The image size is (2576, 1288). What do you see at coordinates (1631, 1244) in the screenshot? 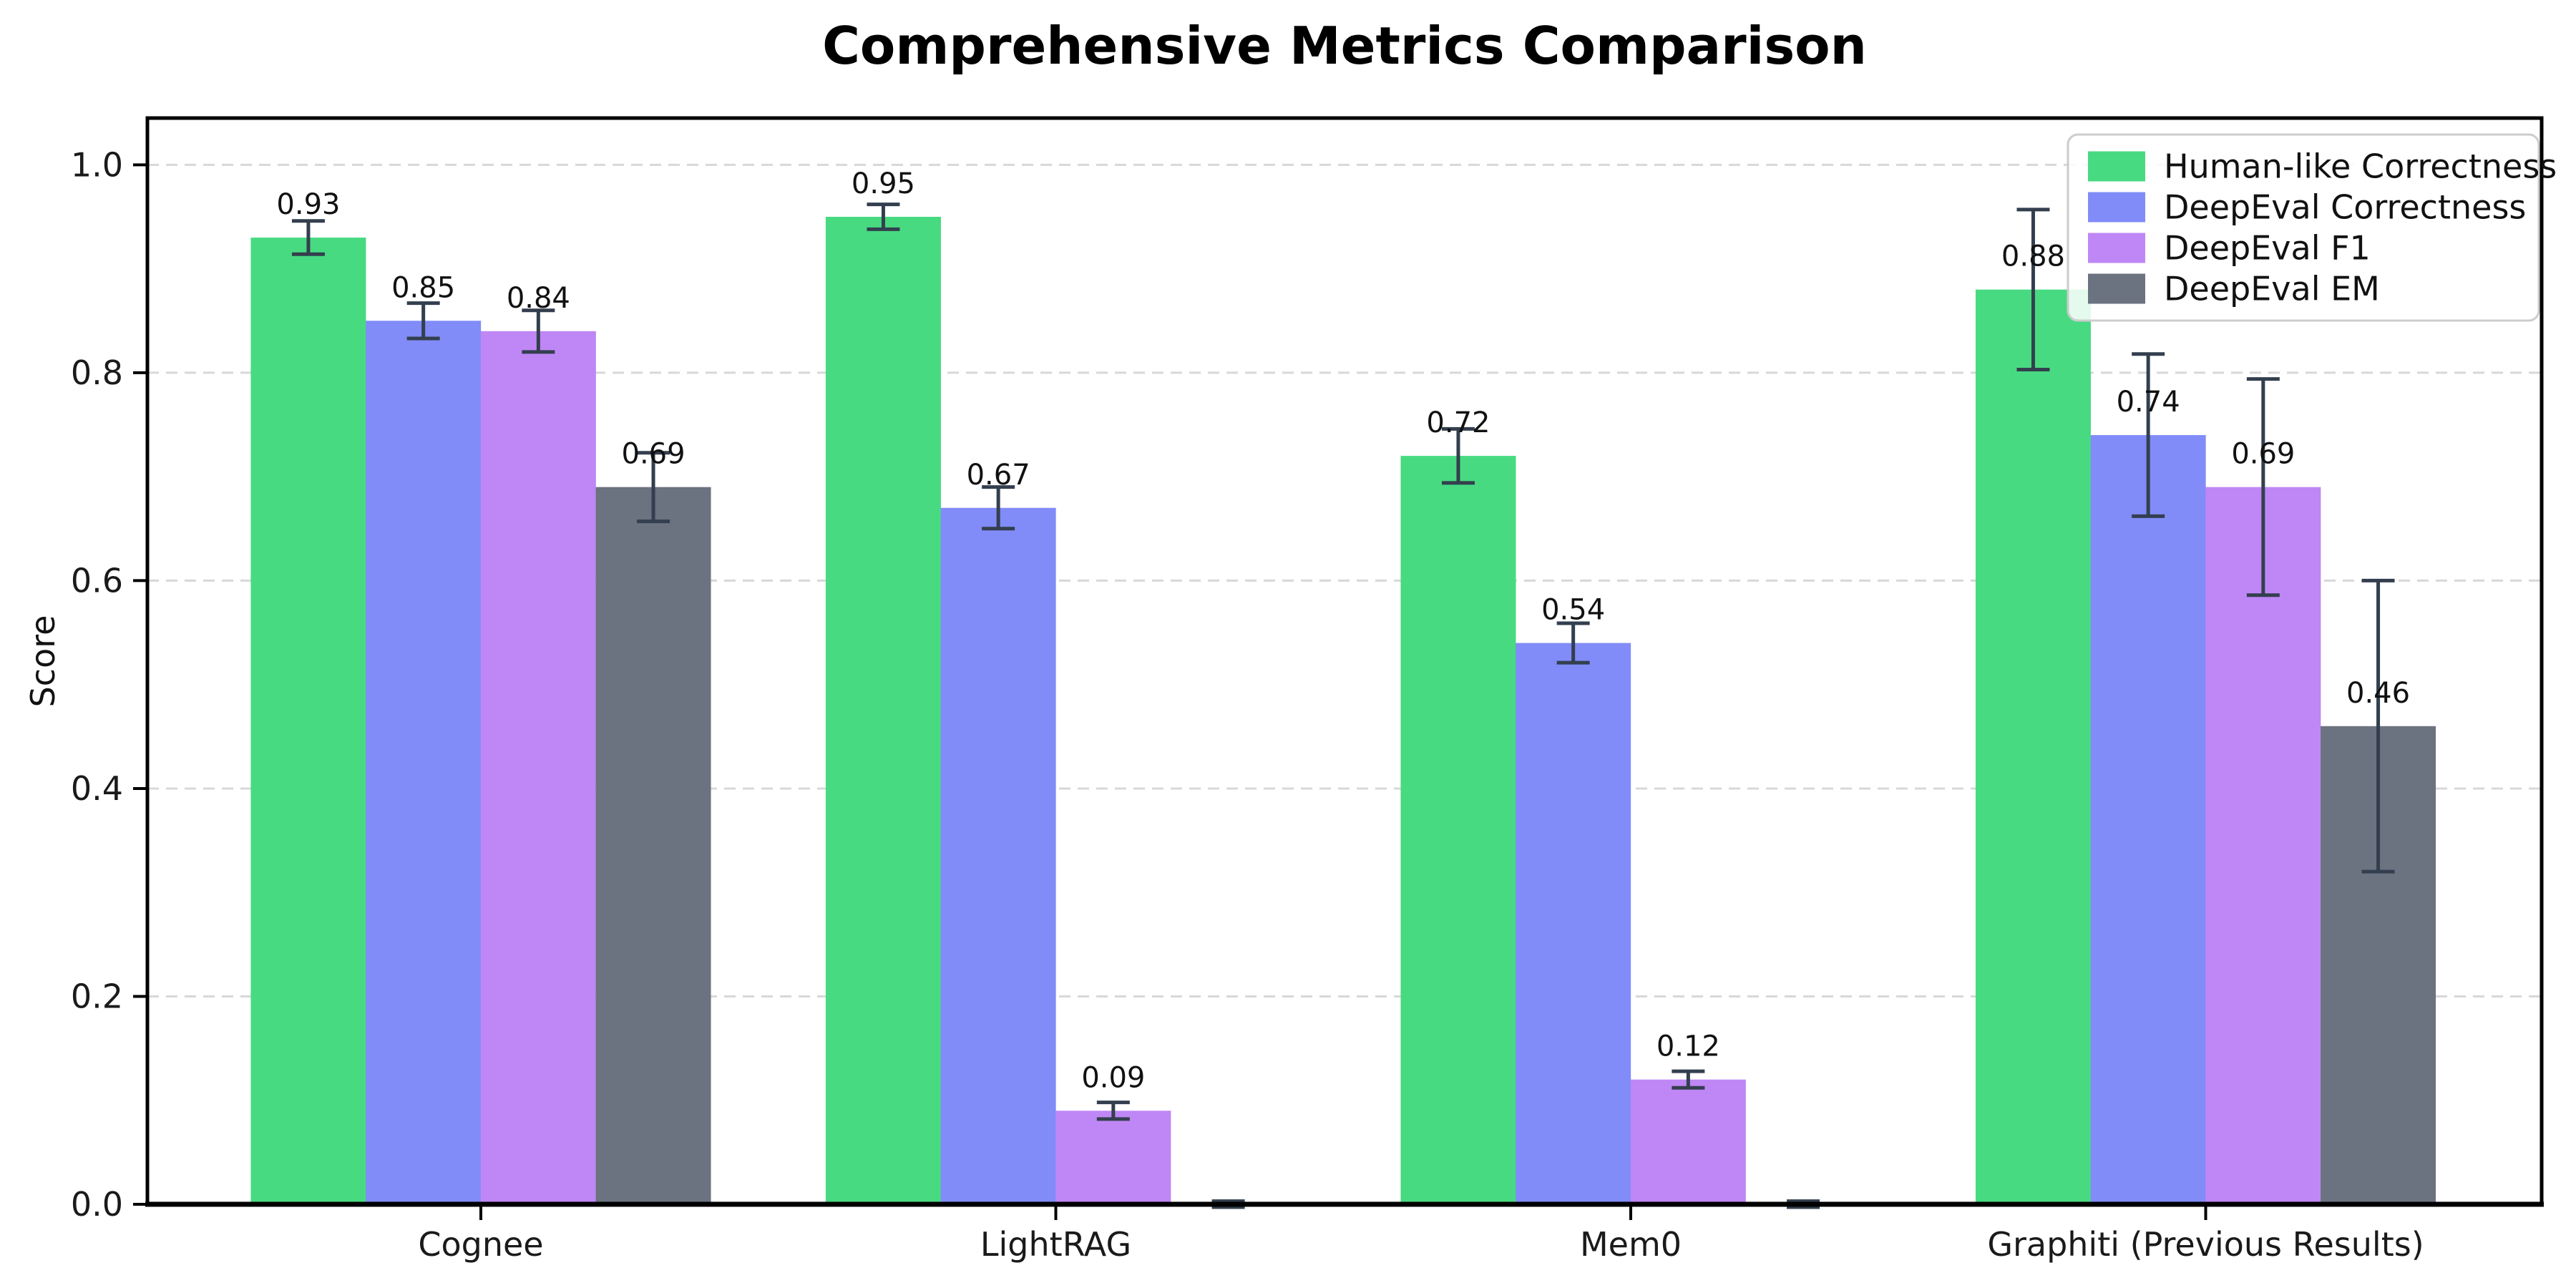
I see `x-tick-label: Mem0` at bounding box center [1631, 1244].